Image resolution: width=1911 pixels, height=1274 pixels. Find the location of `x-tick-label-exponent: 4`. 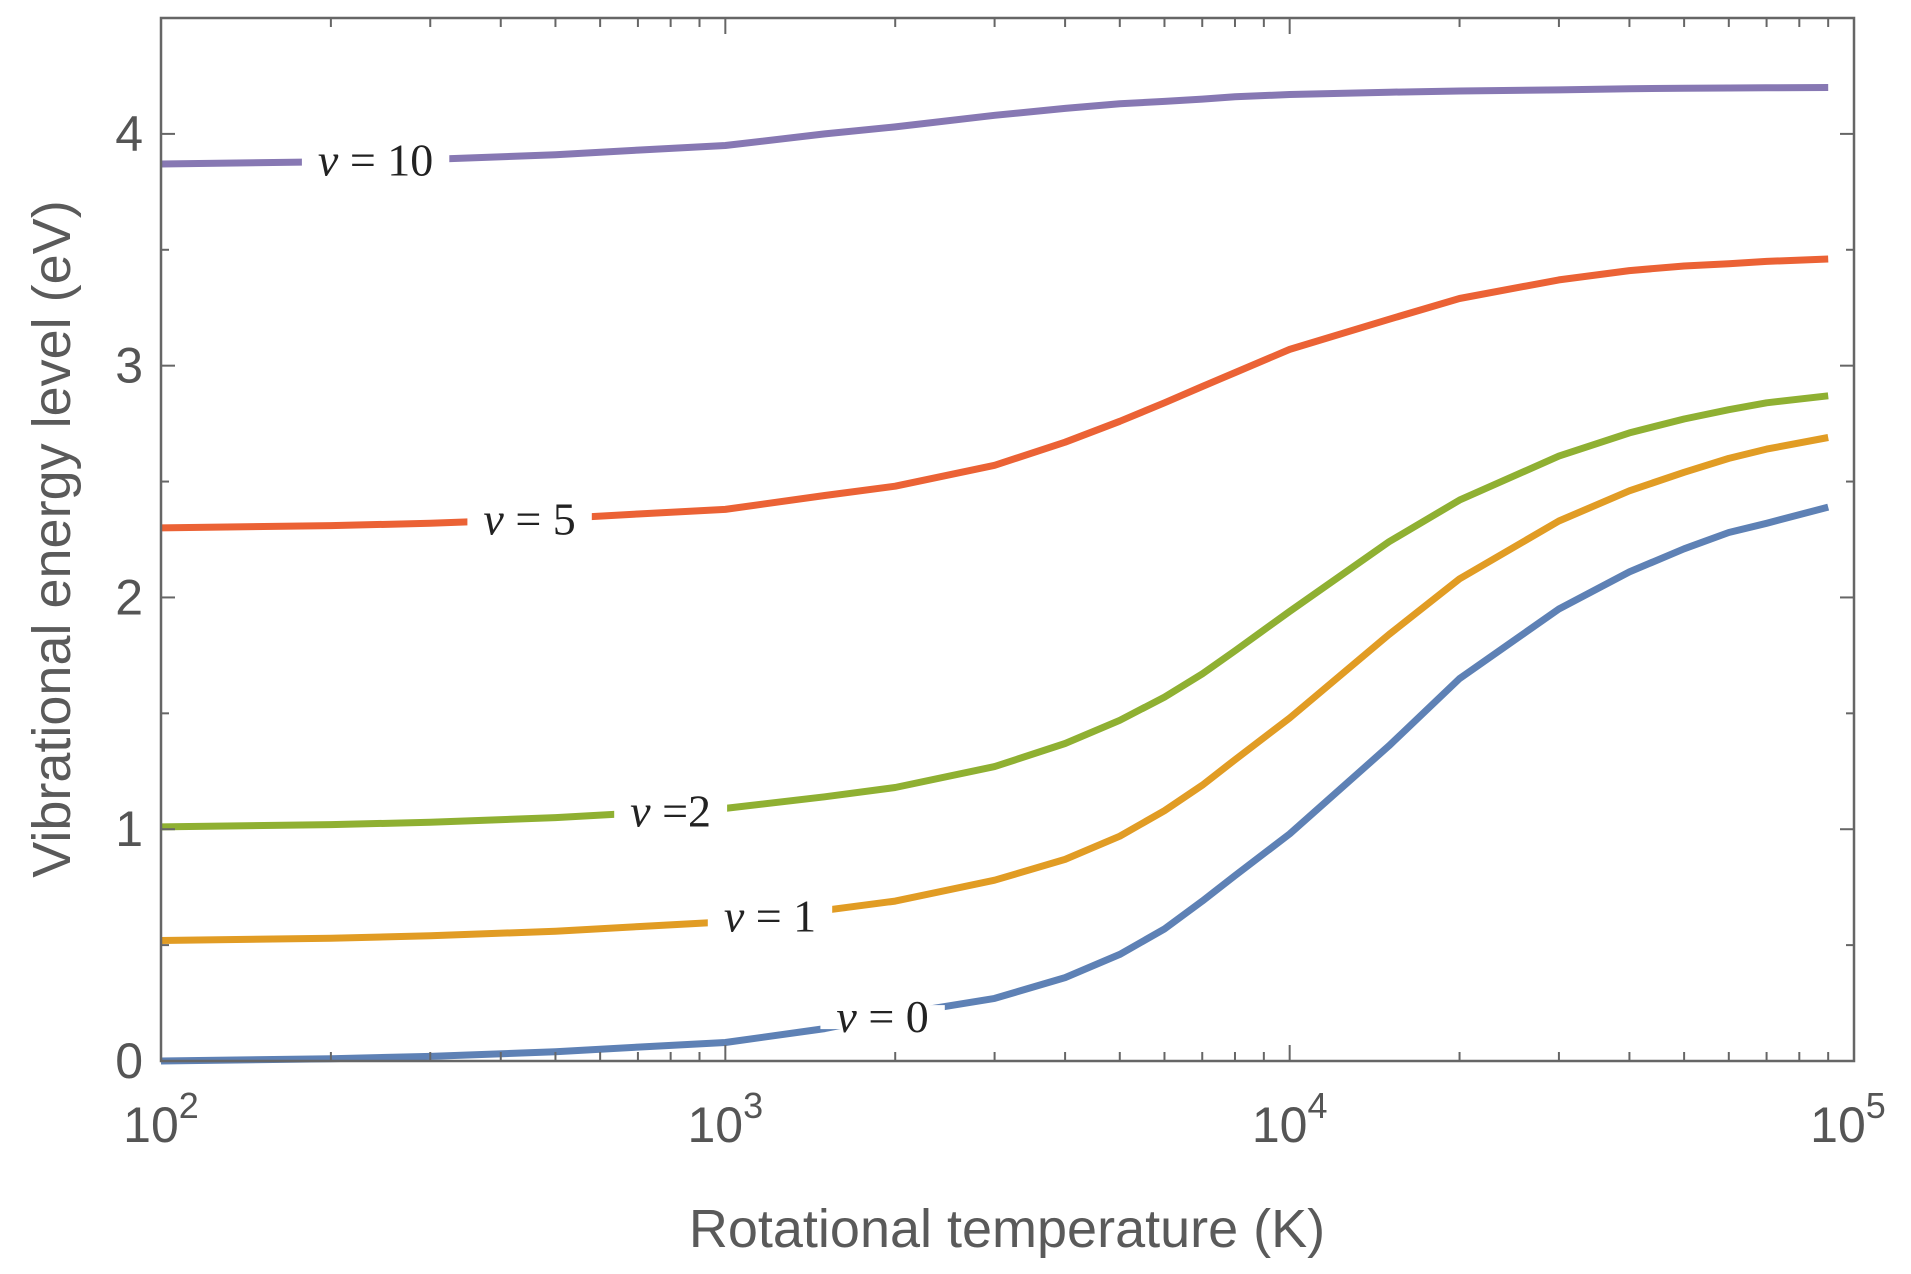

x-tick-label-exponent: 4 is located at coordinates (1317, 1105).